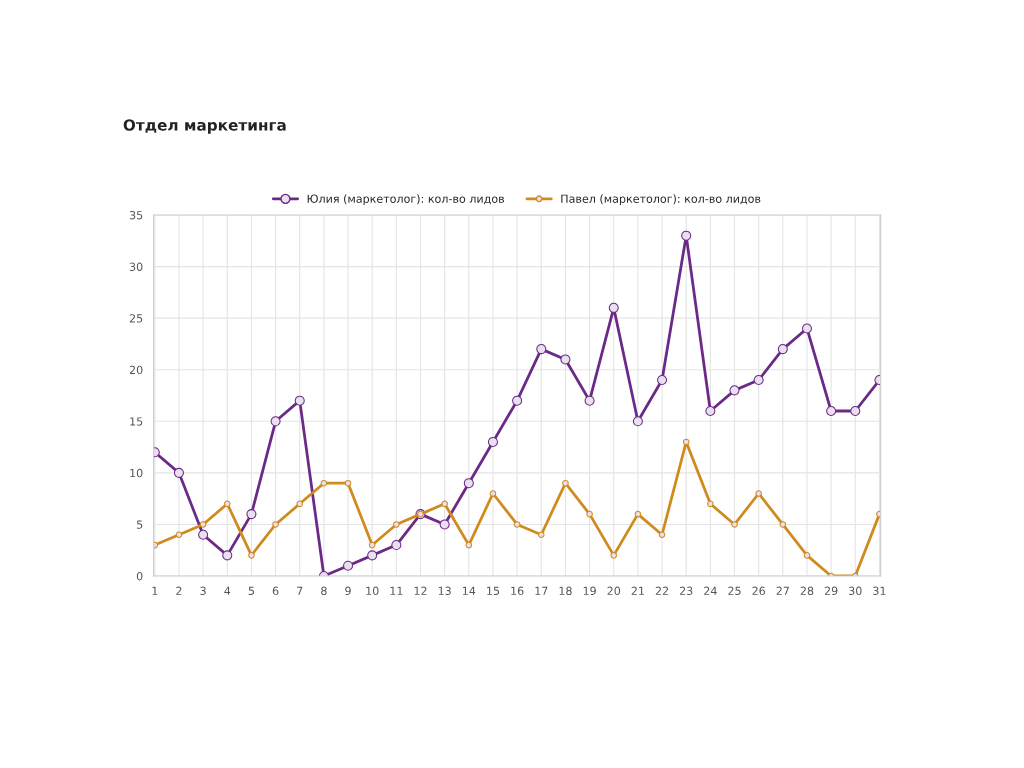 The width and height of the screenshot is (1024, 768). Describe the element at coordinates (493, 591) in the screenshot. I see `x-tick-label: 15` at that location.